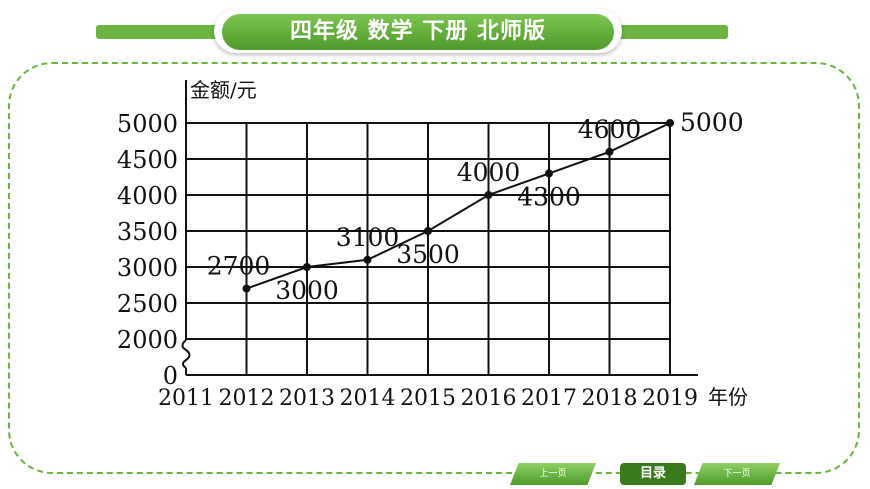 The image size is (870, 489). Describe the element at coordinates (368, 398) in the screenshot. I see `x-tick-label: 2014` at that location.